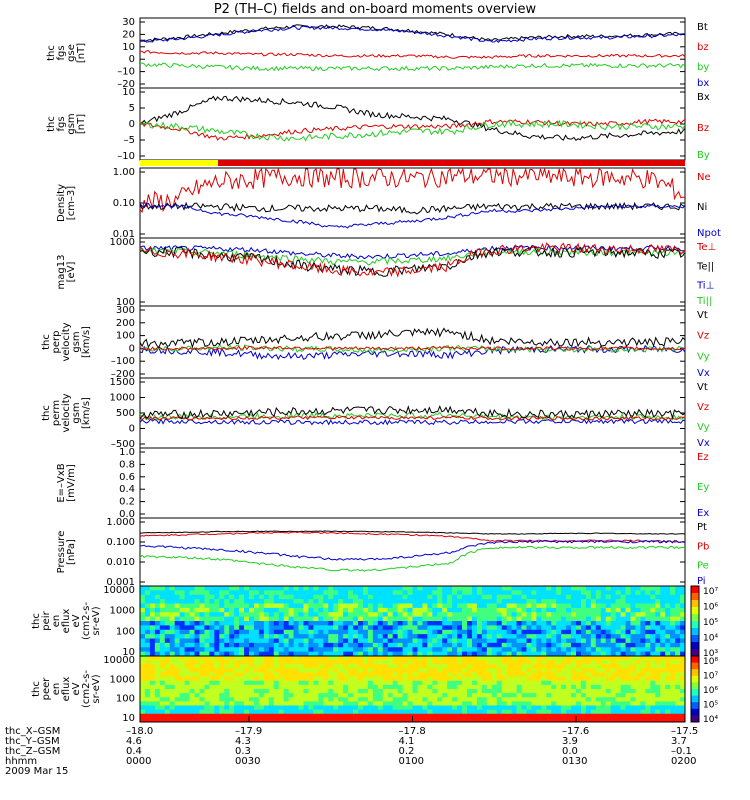 The height and width of the screenshot is (800, 750). I want to click on legend-temperature-Te⊥: Te⊥, so click(706, 247).